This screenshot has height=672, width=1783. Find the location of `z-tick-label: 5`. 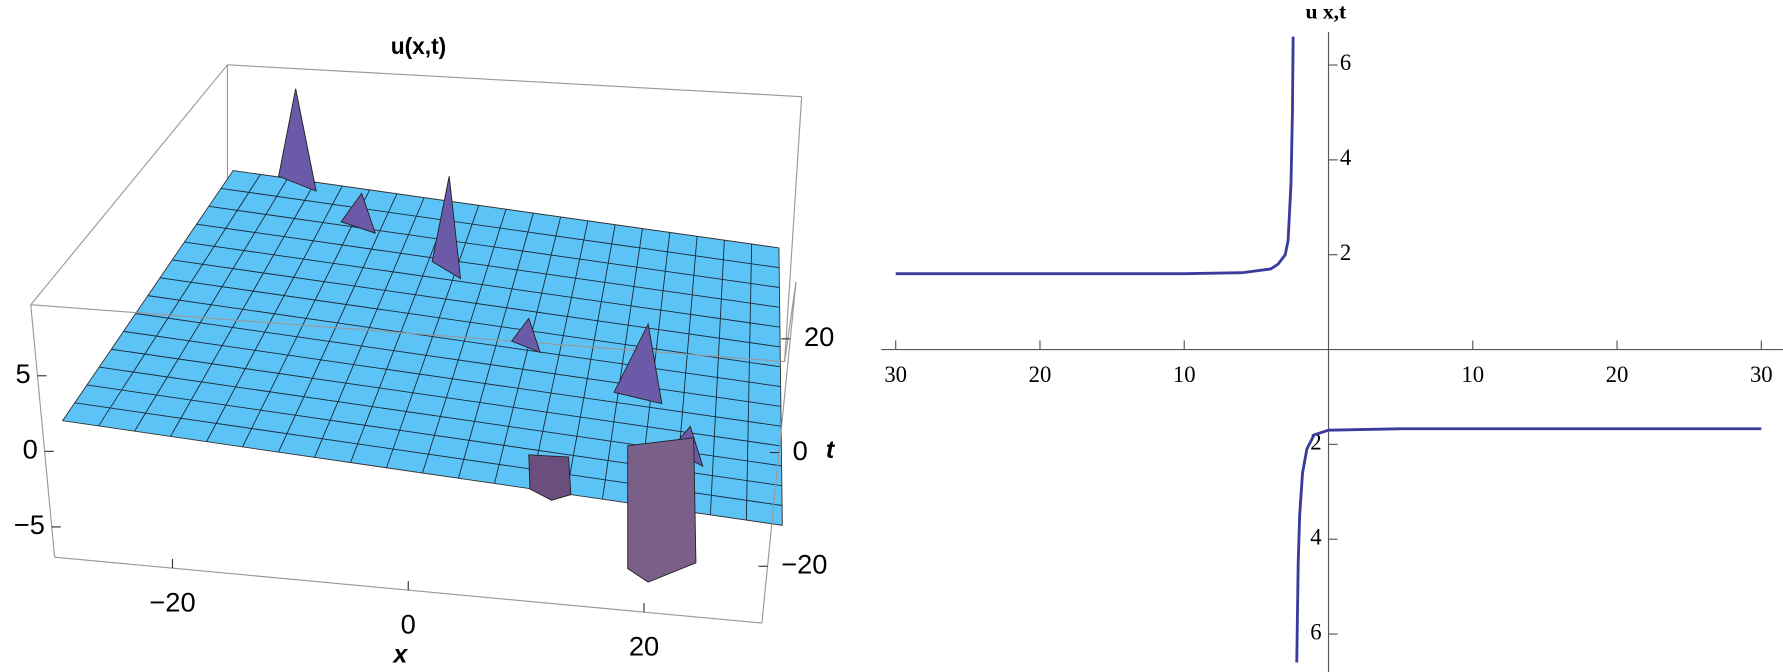

z-tick-label: 5 is located at coordinates (22, 373).